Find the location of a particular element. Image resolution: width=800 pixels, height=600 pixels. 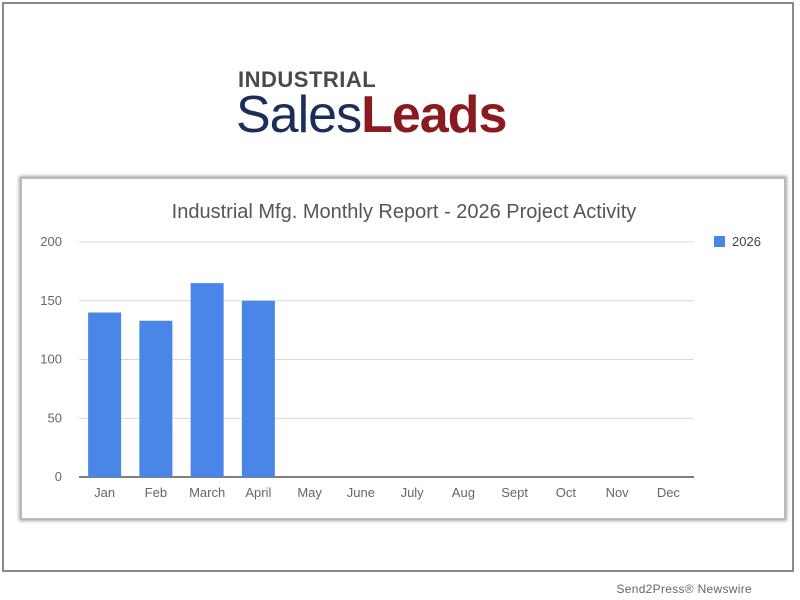

bar-march is located at coordinates (207, 380).